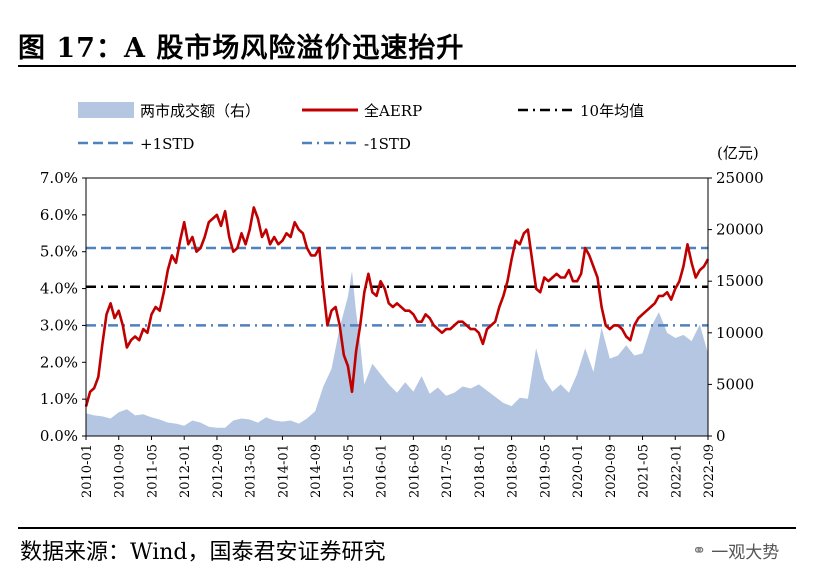 The image size is (825, 583). I want to click on legend-label-aerp: 全AERP, so click(393, 111).